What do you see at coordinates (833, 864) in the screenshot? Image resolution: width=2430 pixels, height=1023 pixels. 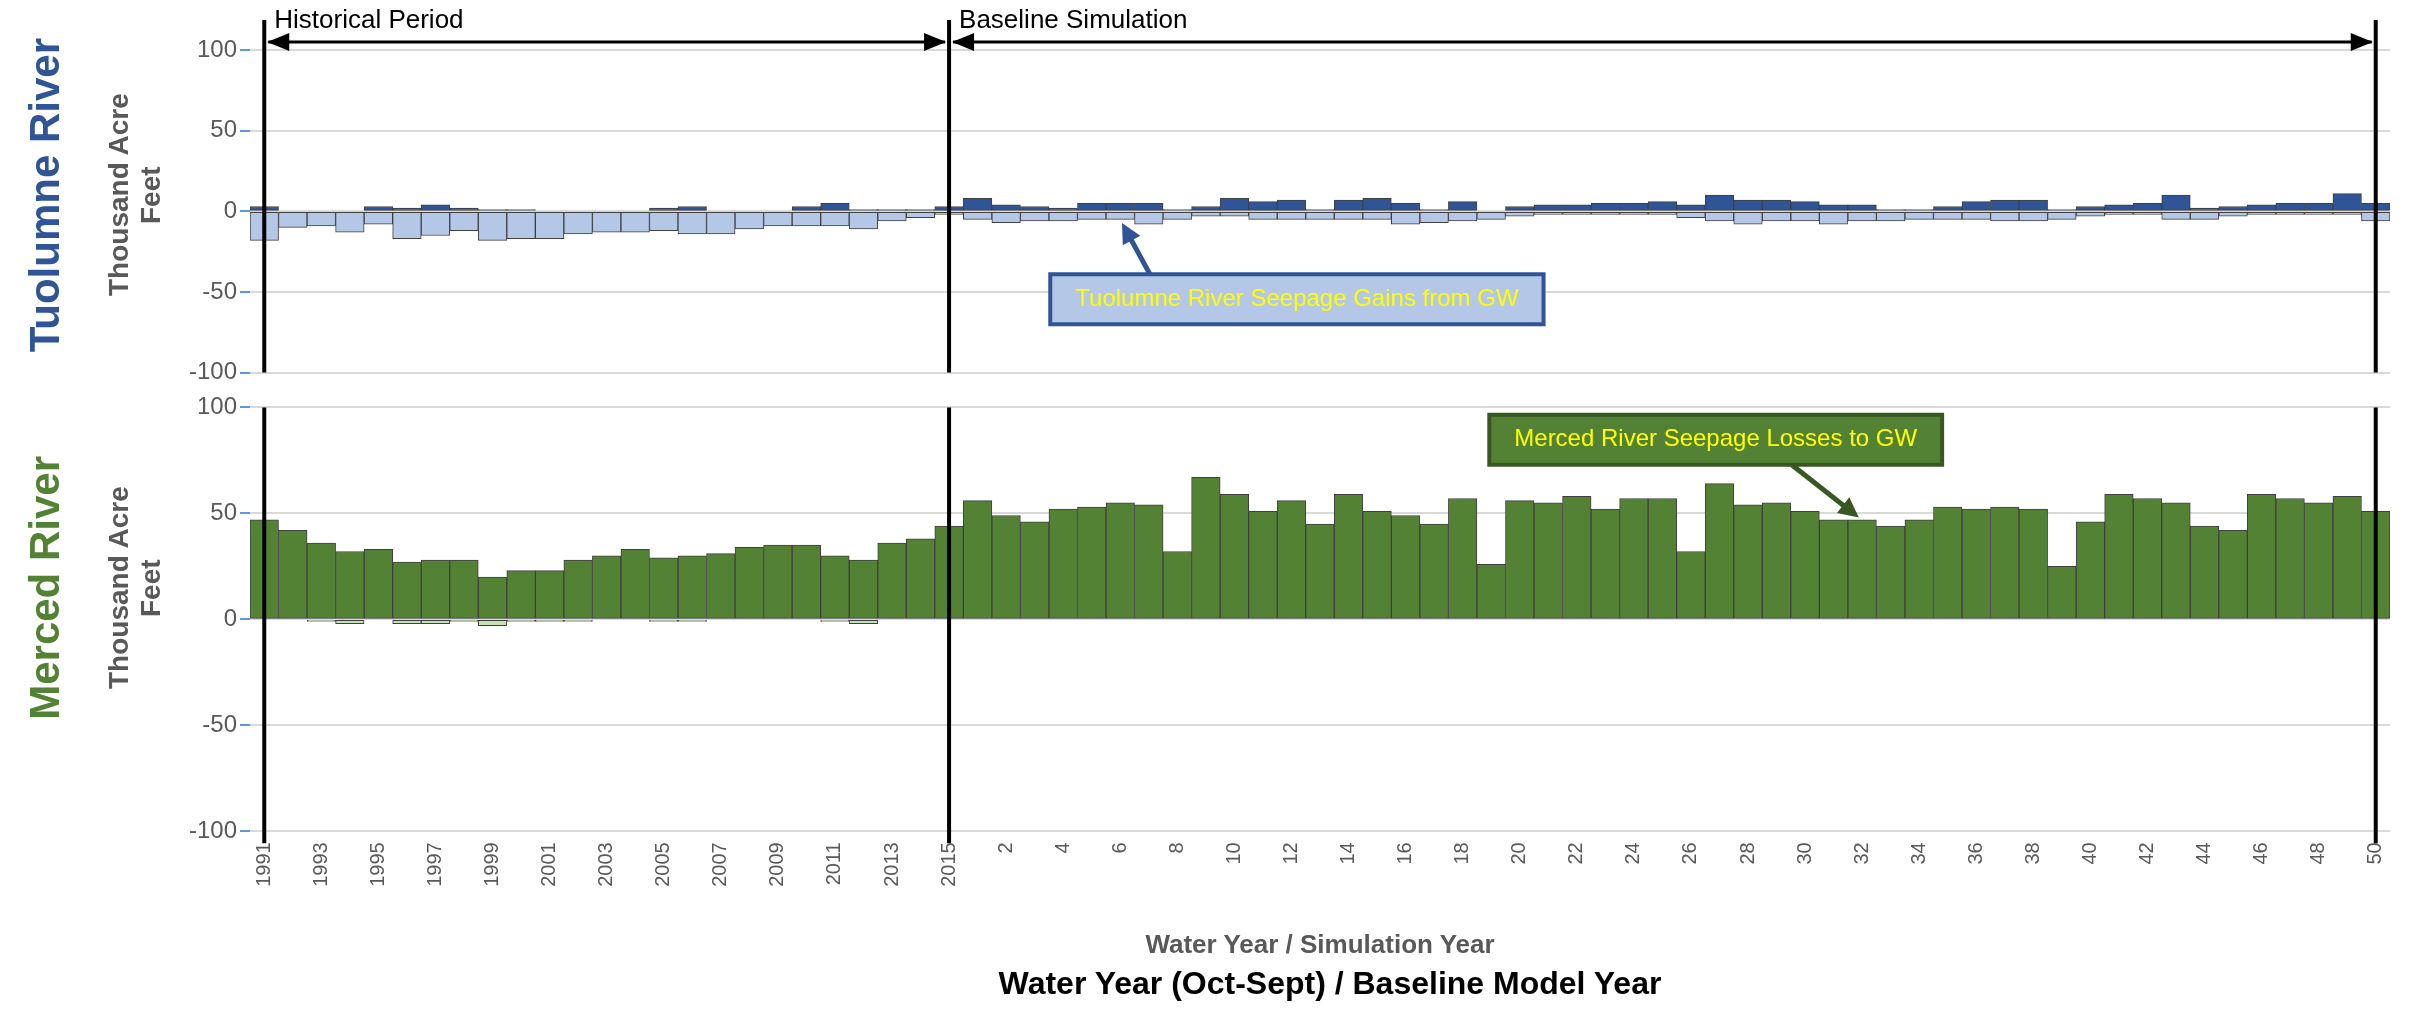 I see `x-tick-label: 2011` at bounding box center [833, 864].